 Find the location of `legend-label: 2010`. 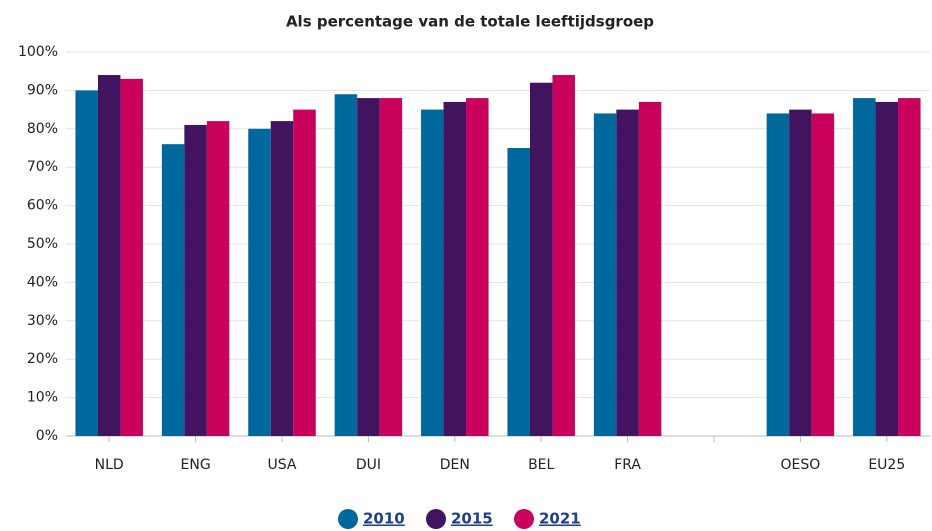

legend-label: 2010 is located at coordinates (384, 519).